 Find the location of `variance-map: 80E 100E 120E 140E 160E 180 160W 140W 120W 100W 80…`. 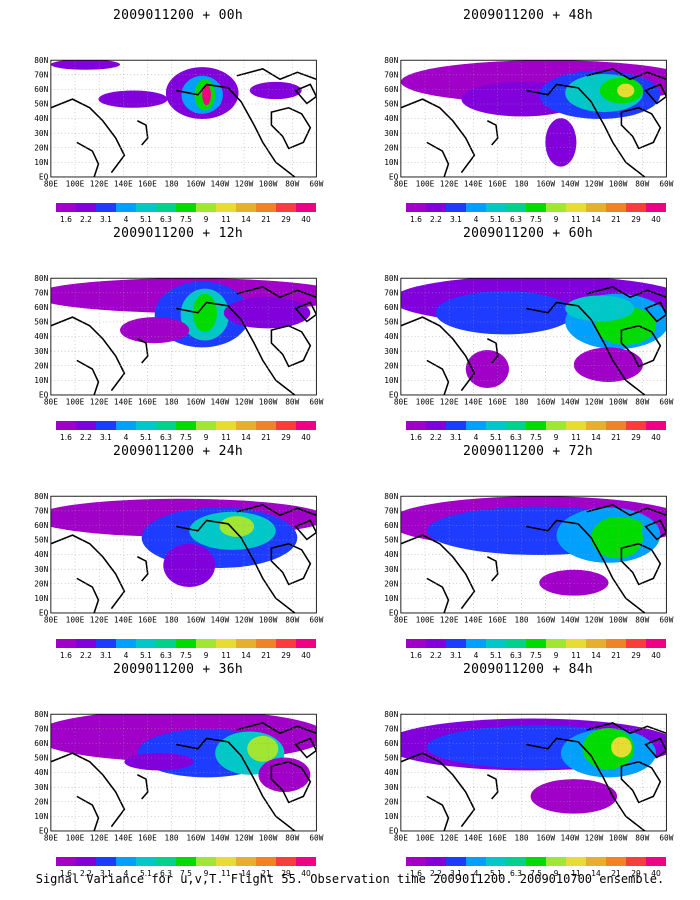

variance-map: 80E 100E 120E 140E 160E 180 160W 140W 120W 100W 80… is located at coordinates (178, 340).